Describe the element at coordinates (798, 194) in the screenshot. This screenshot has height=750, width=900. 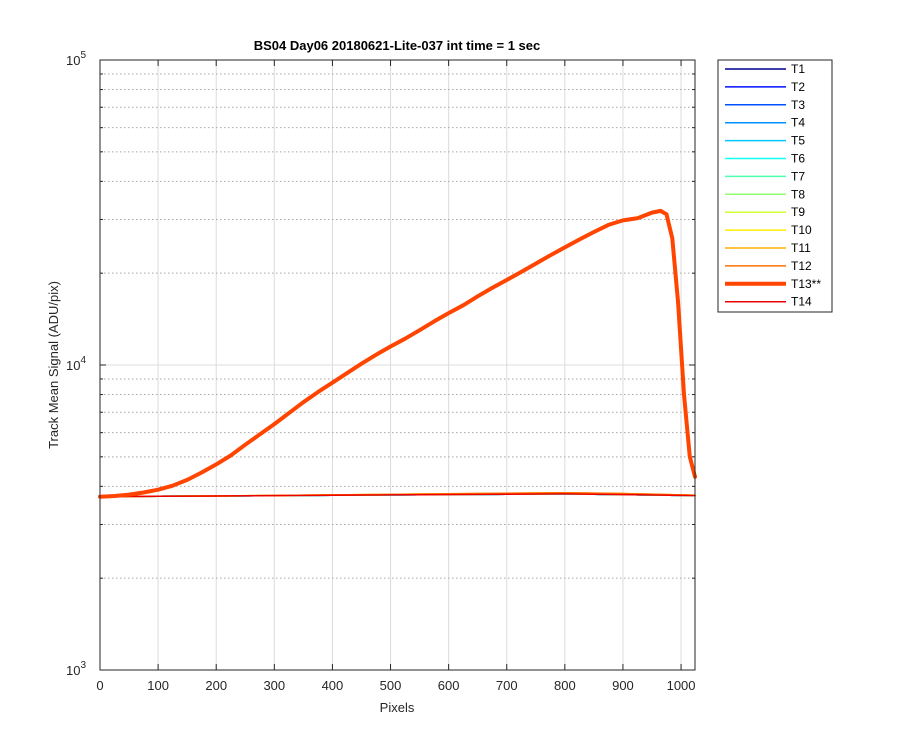
I see `legend-label: T8` at that location.